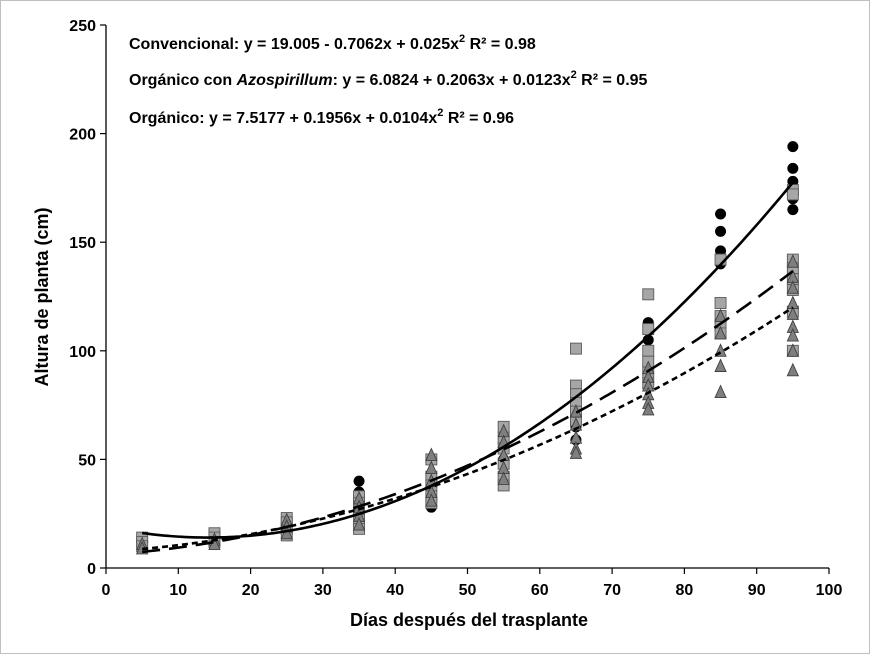 The image size is (872, 656). What do you see at coordinates (685, 590) in the screenshot?
I see `x-tick-label: 80` at bounding box center [685, 590].